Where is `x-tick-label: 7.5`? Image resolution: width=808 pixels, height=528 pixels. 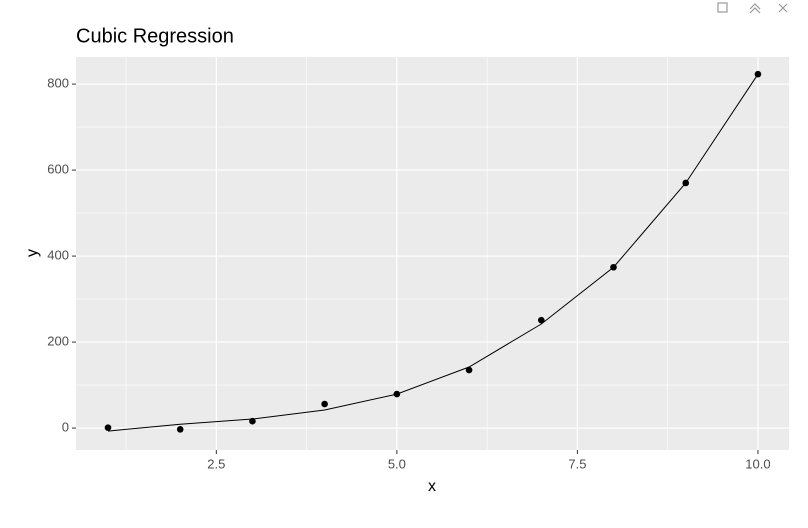
x-tick-label: 7.5 is located at coordinates (577, 463).